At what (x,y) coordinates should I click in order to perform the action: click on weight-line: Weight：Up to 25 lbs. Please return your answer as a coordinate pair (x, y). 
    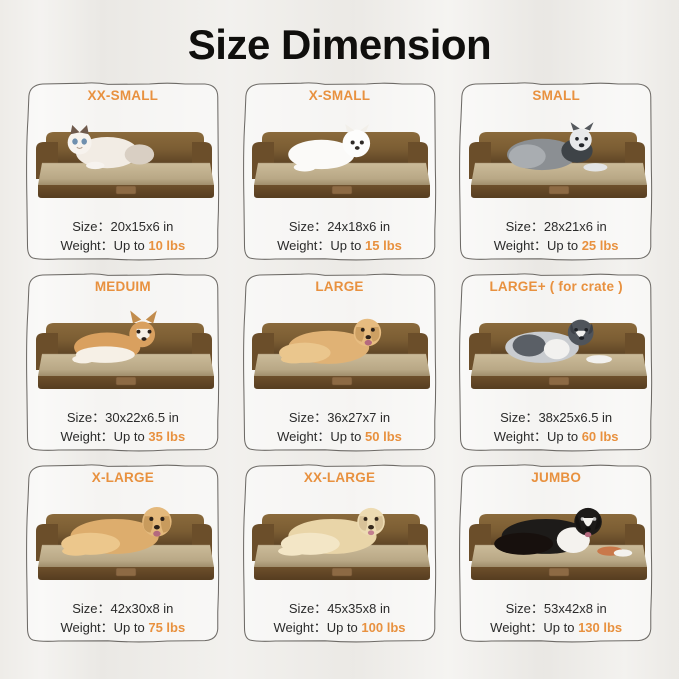
    Looking at the image, I should click on (556, 246).